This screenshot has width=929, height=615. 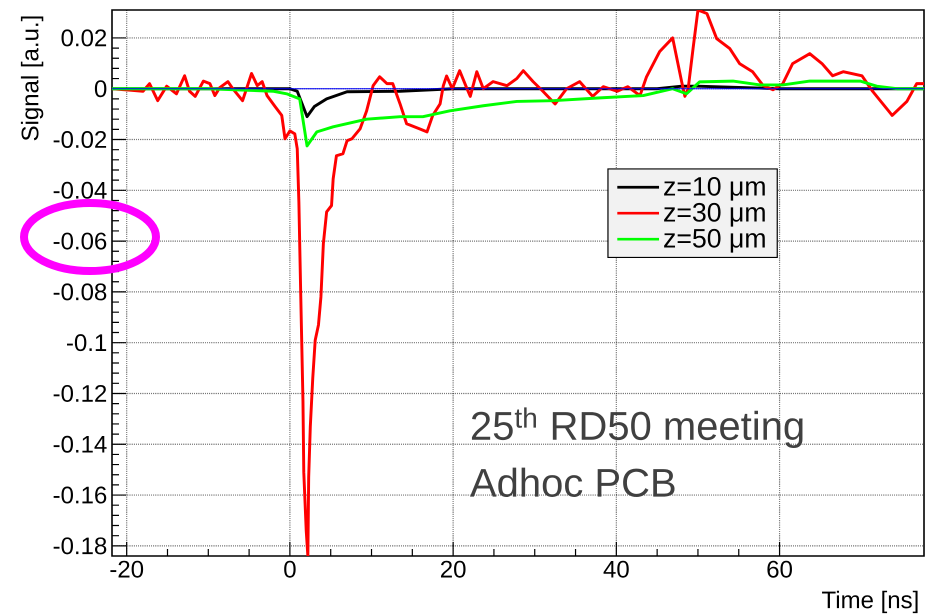 What do you see at coordinates (80, 495) in the screenshot?
I see `y-tick-label: -0.16` at bounding box center [80, 495].